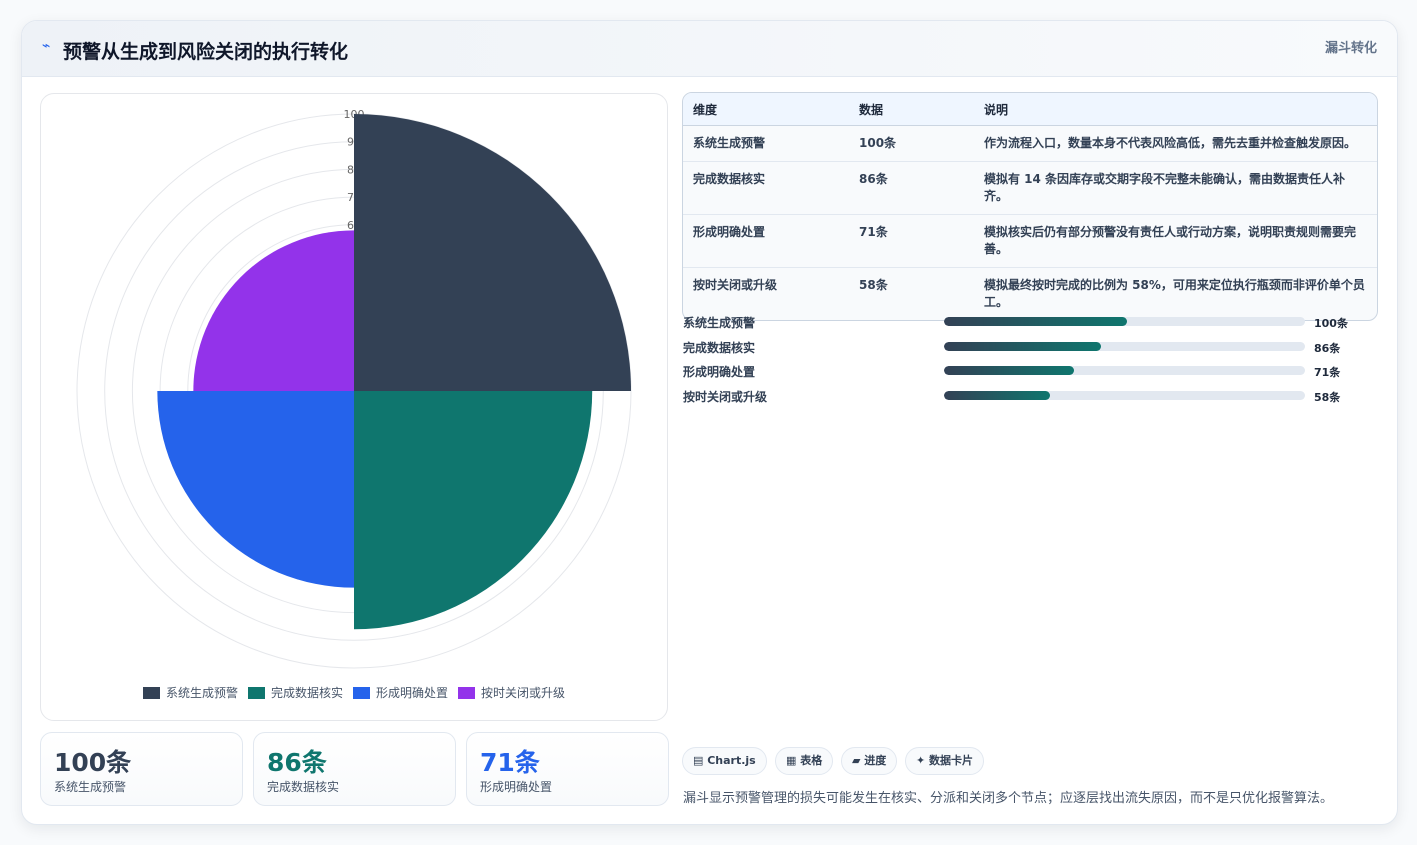 The width and height of the screenshot is (1417, 845). What do you see at coordinates (719, 372) in the screenshot?
I see `progress-label: 形成明确处置` at bounding box center [719, 372].